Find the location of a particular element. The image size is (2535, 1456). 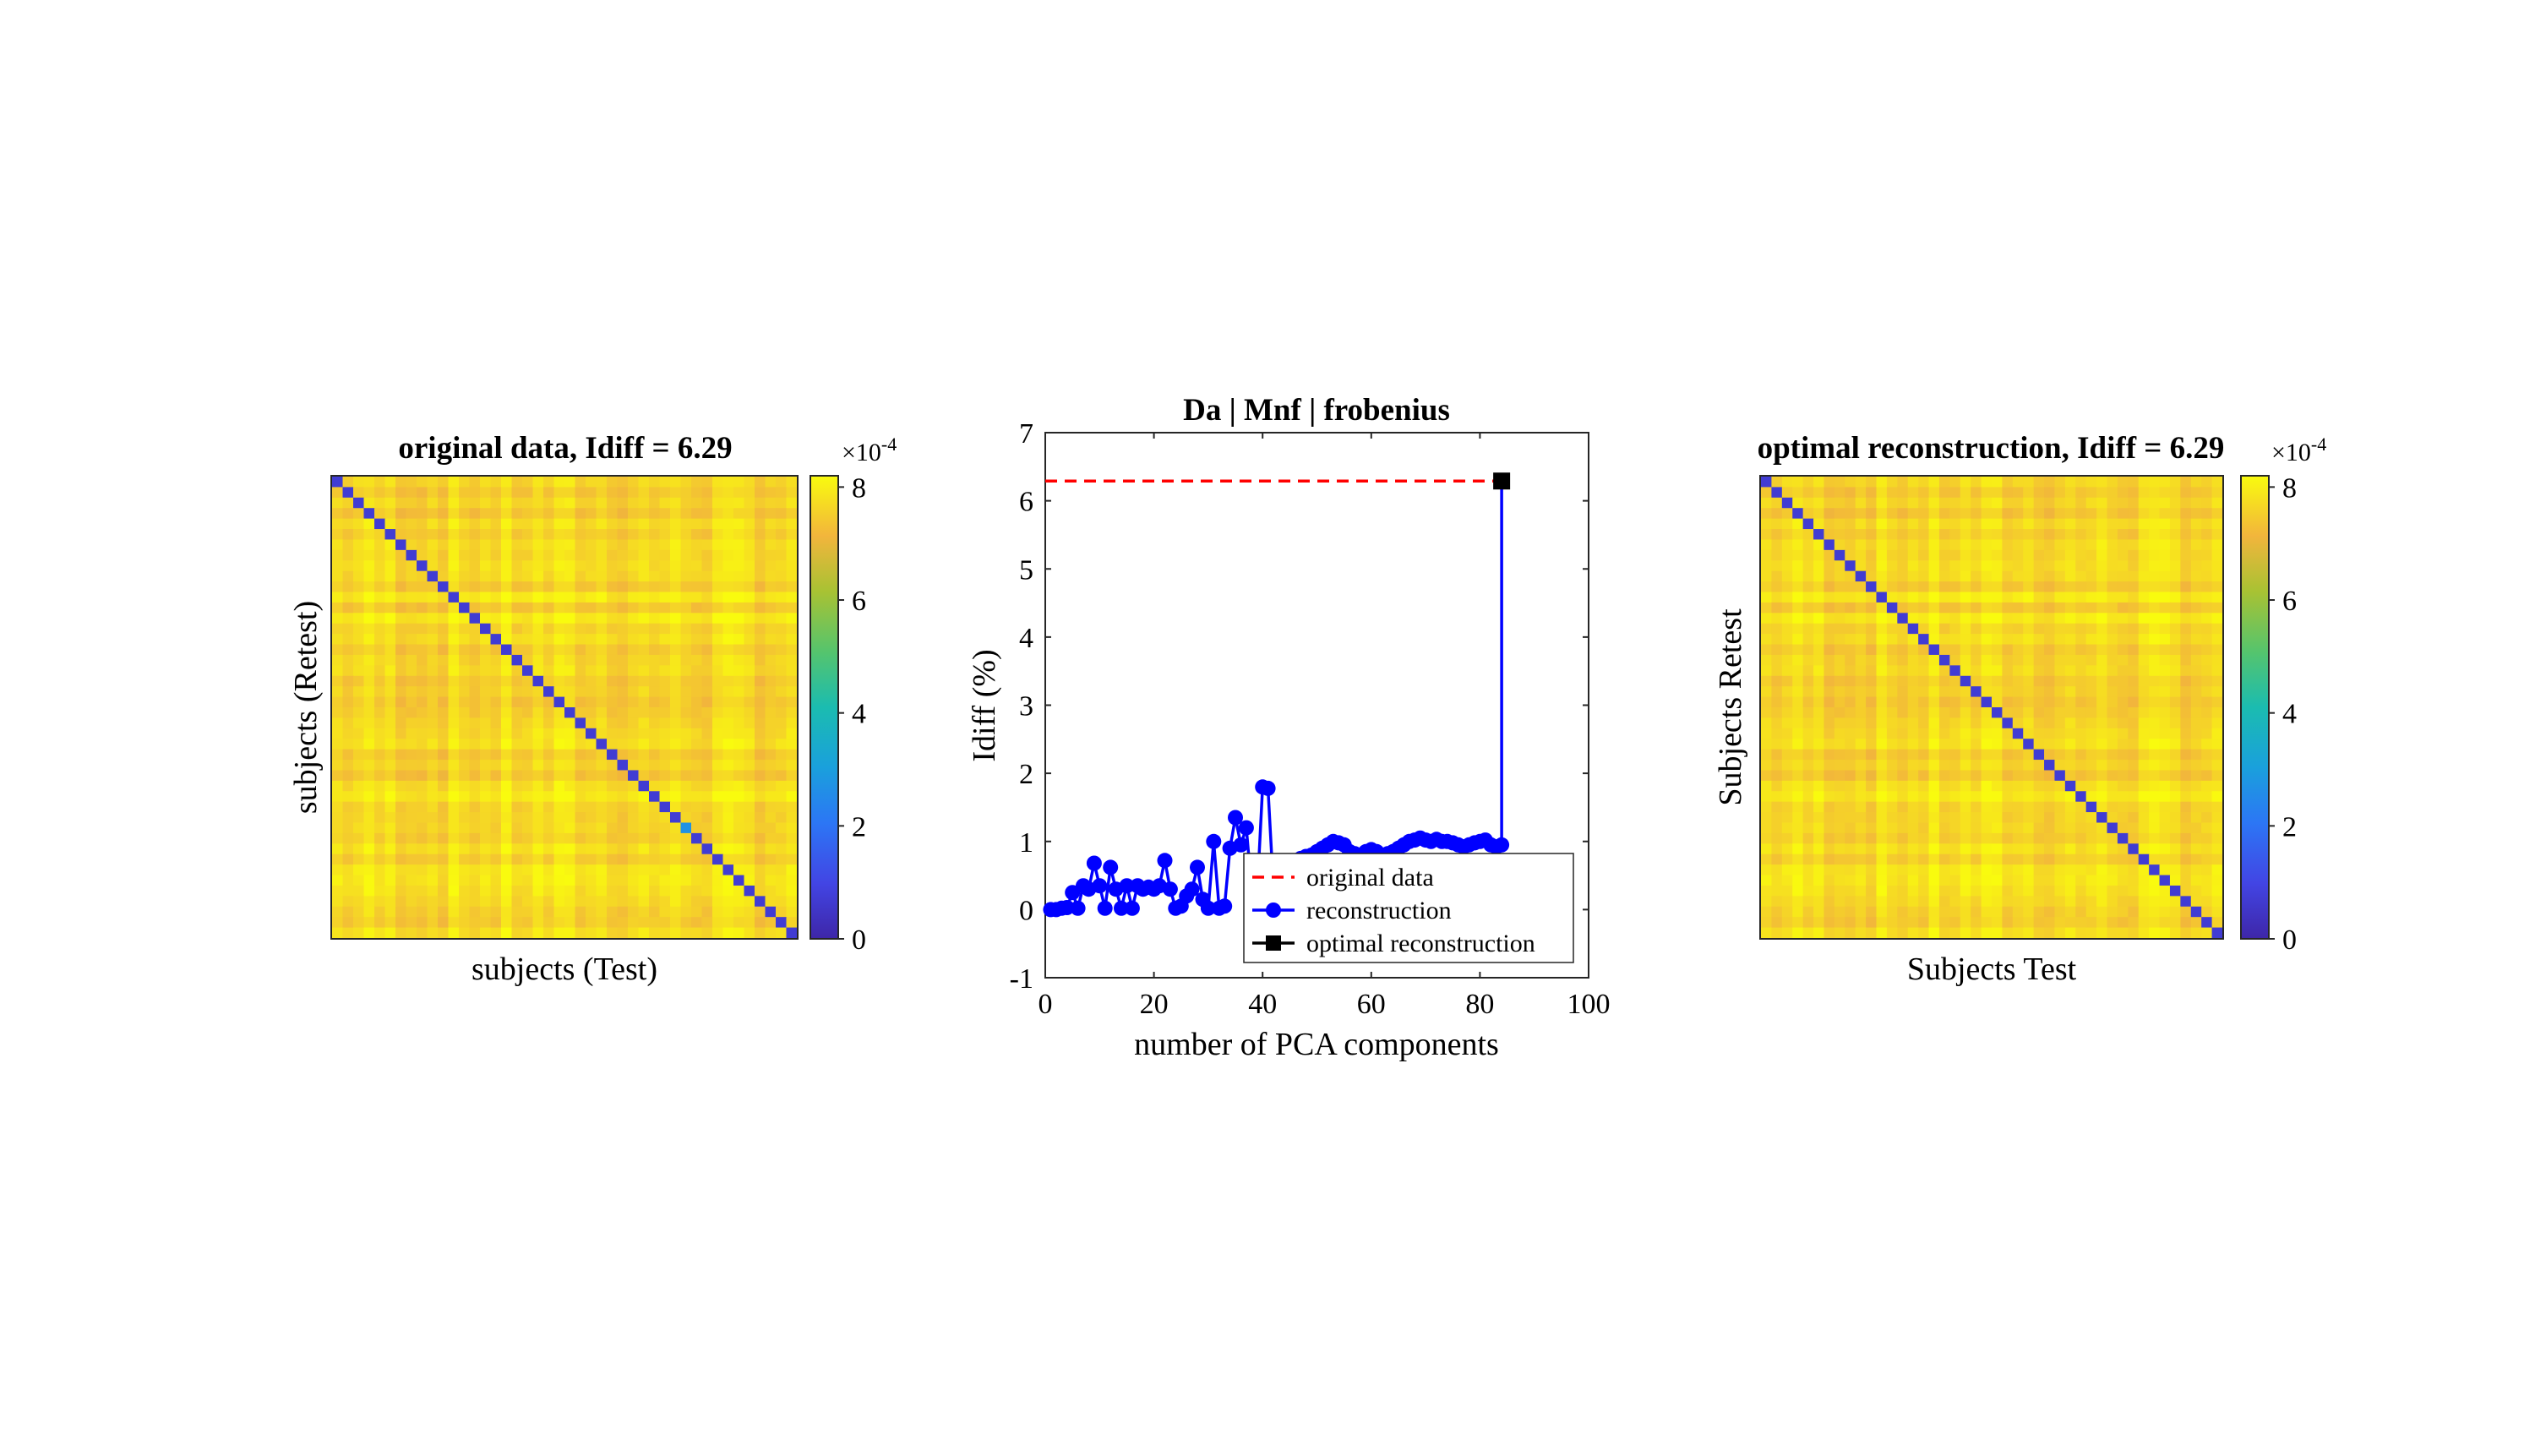

optimal-reconstruction-point is located at coordinates (1502, 481).